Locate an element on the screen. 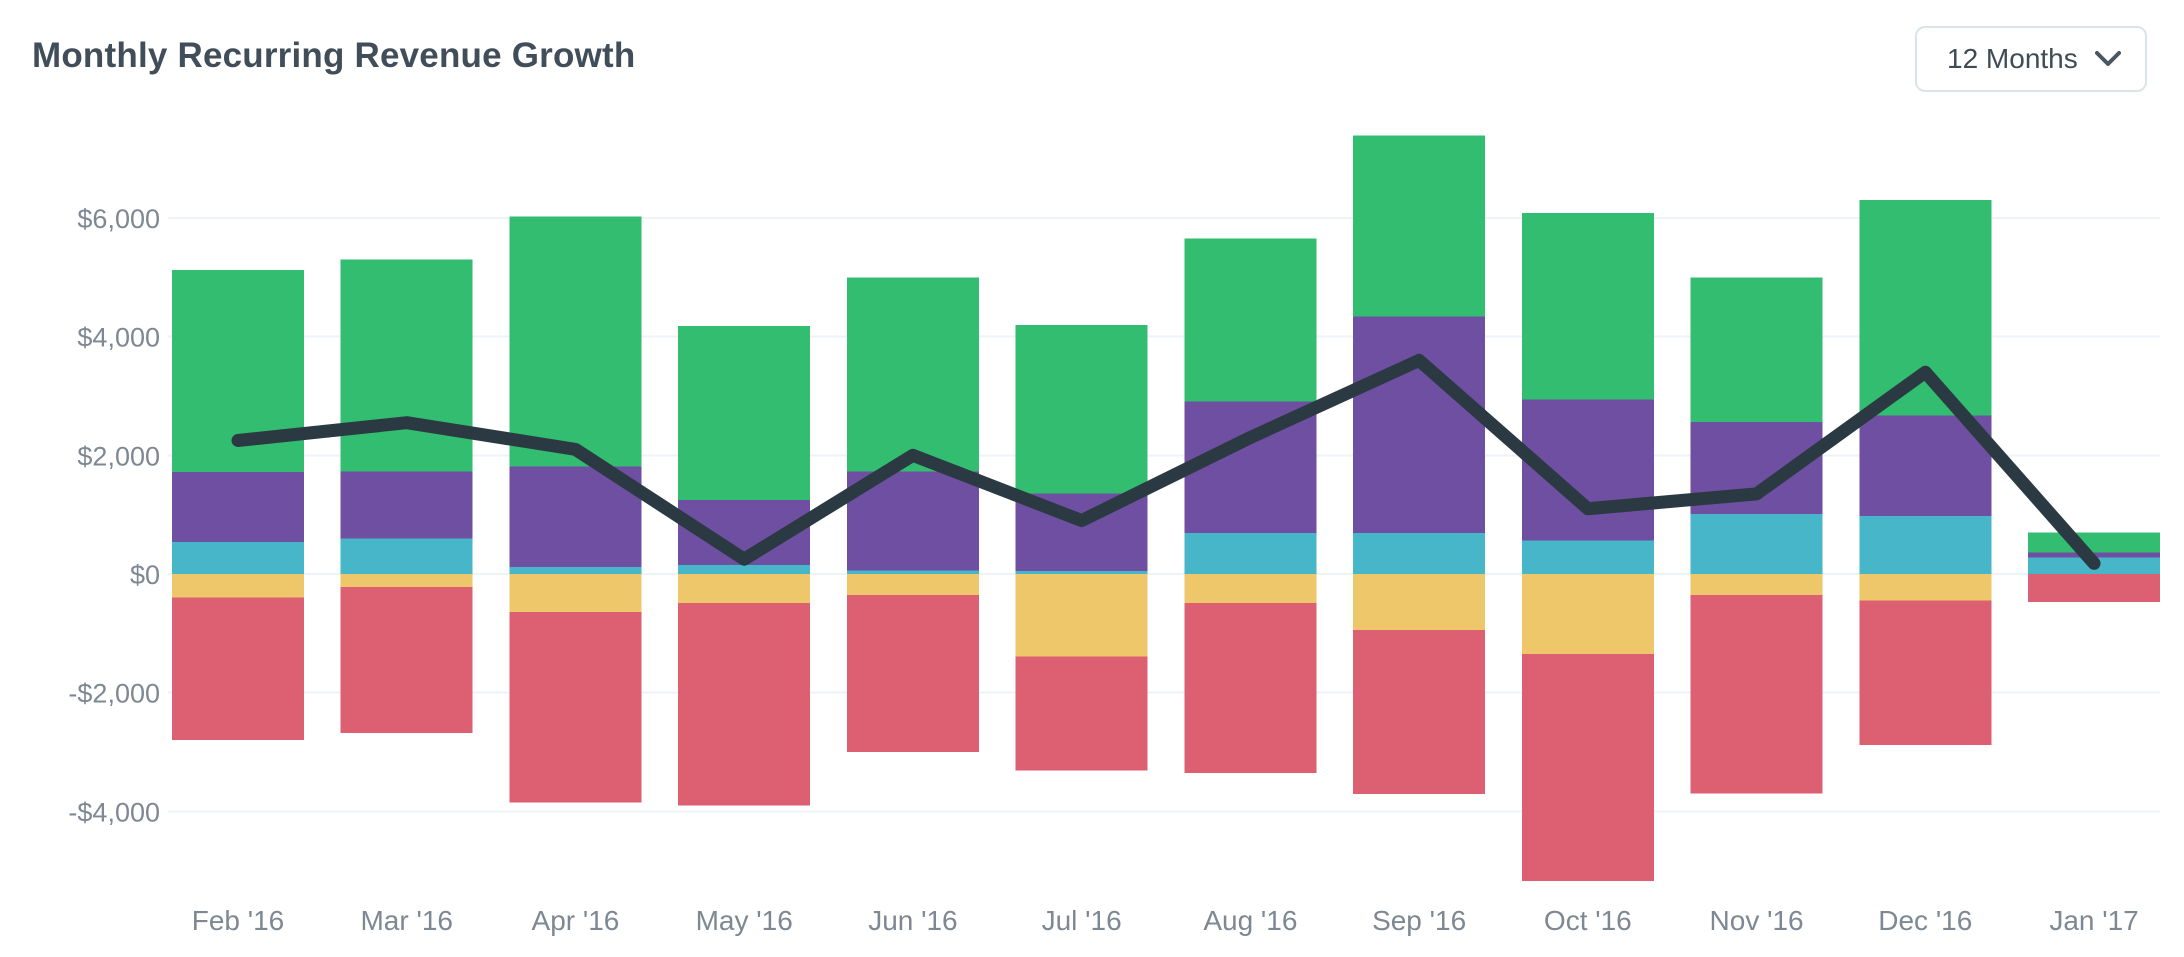  x-axis-label: Aug '16 is located at coordinates (1250, 920).